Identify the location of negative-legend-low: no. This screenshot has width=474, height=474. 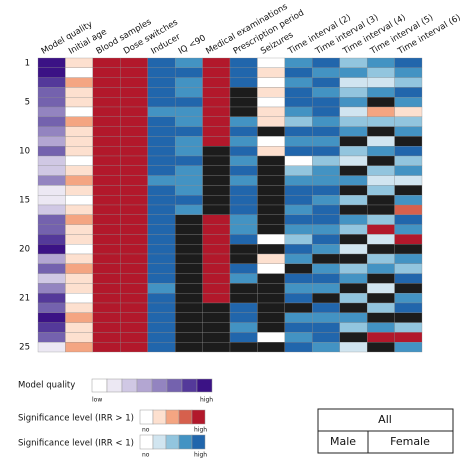
(146, 455).